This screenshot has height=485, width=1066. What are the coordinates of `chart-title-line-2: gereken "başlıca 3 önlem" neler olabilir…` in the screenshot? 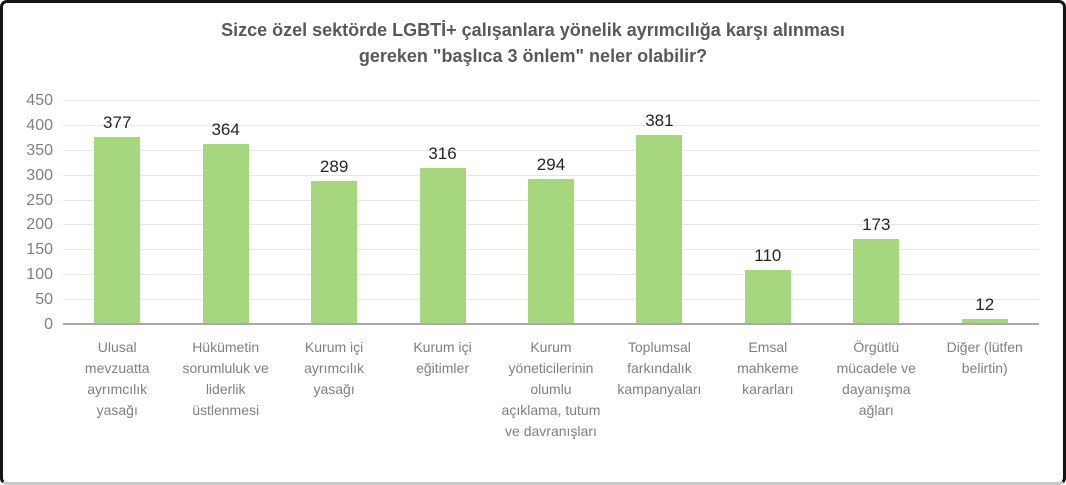 It's located at (533, 56).